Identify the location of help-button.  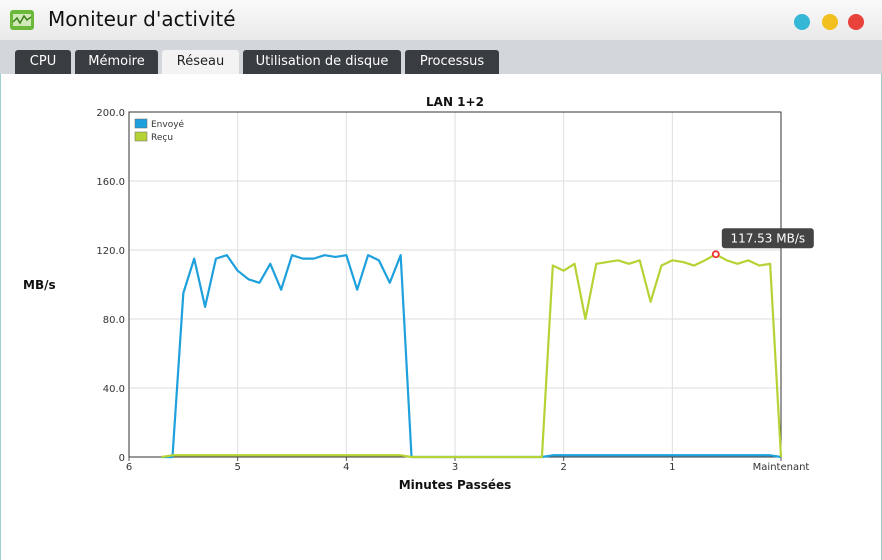
(802, 22).